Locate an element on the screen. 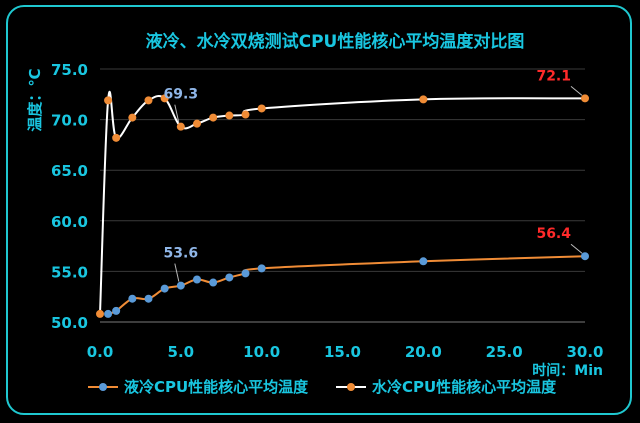  legend-label: 水冷CPU性能核心平均温度 is located at coordinates (464, 387).